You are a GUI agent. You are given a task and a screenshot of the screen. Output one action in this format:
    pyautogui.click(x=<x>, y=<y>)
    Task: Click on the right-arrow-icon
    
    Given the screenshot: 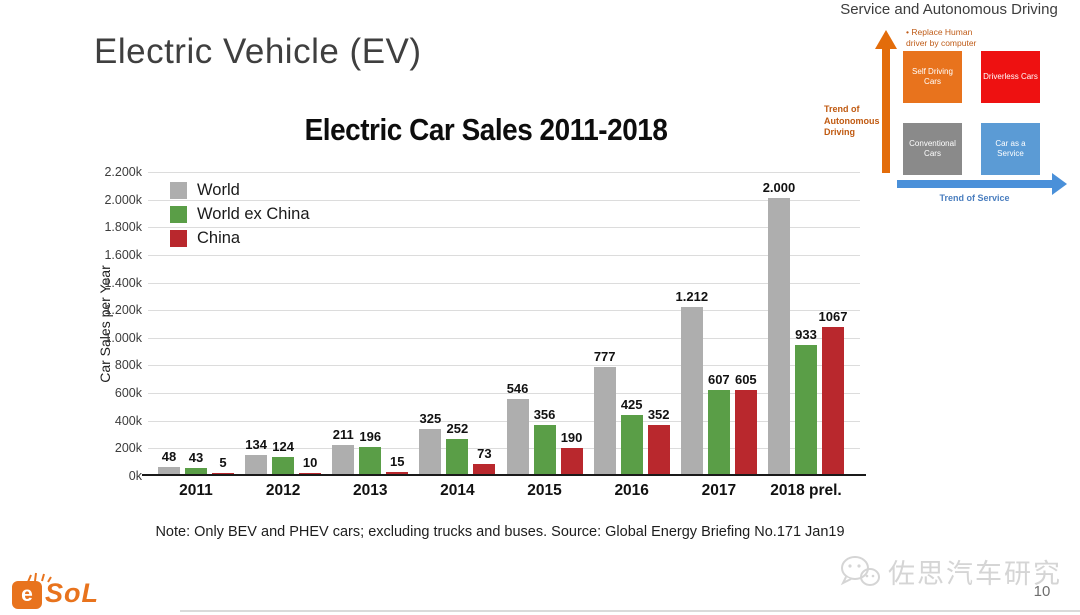 What is the action you would take?
    pyautogui.click(x=1059, y=184)
    